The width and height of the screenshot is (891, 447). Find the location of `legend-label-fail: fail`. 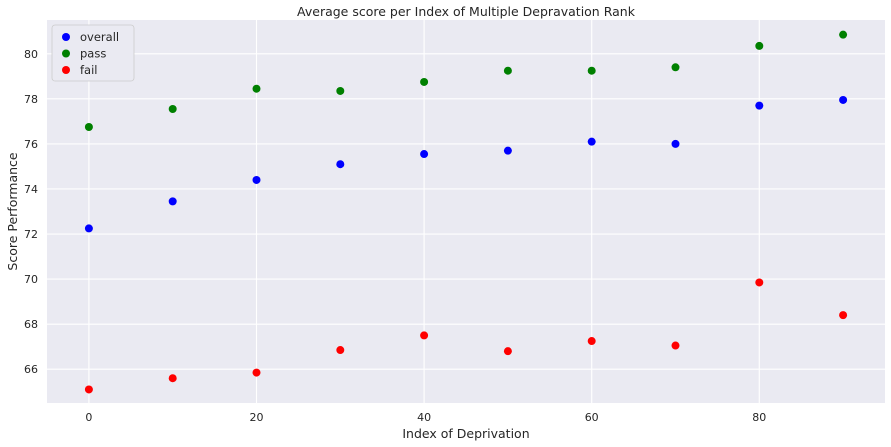

legend-label-fail: fail is located at coordinates (89, 70).